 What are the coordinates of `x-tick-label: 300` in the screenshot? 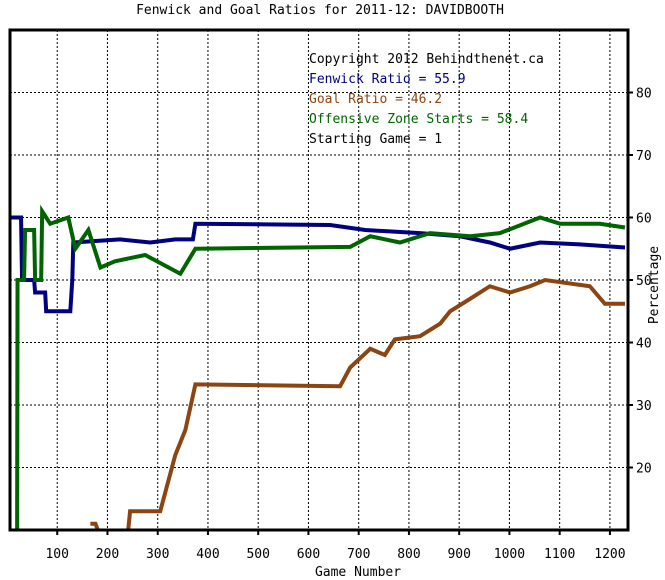 It's located at (157, 554).